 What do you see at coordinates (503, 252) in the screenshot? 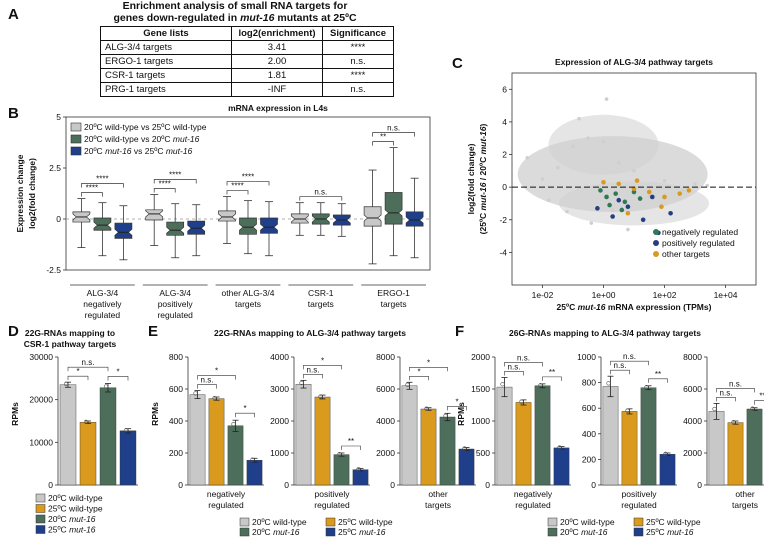
I see `y-tick-label: -4` at bounding box center [503, 252].